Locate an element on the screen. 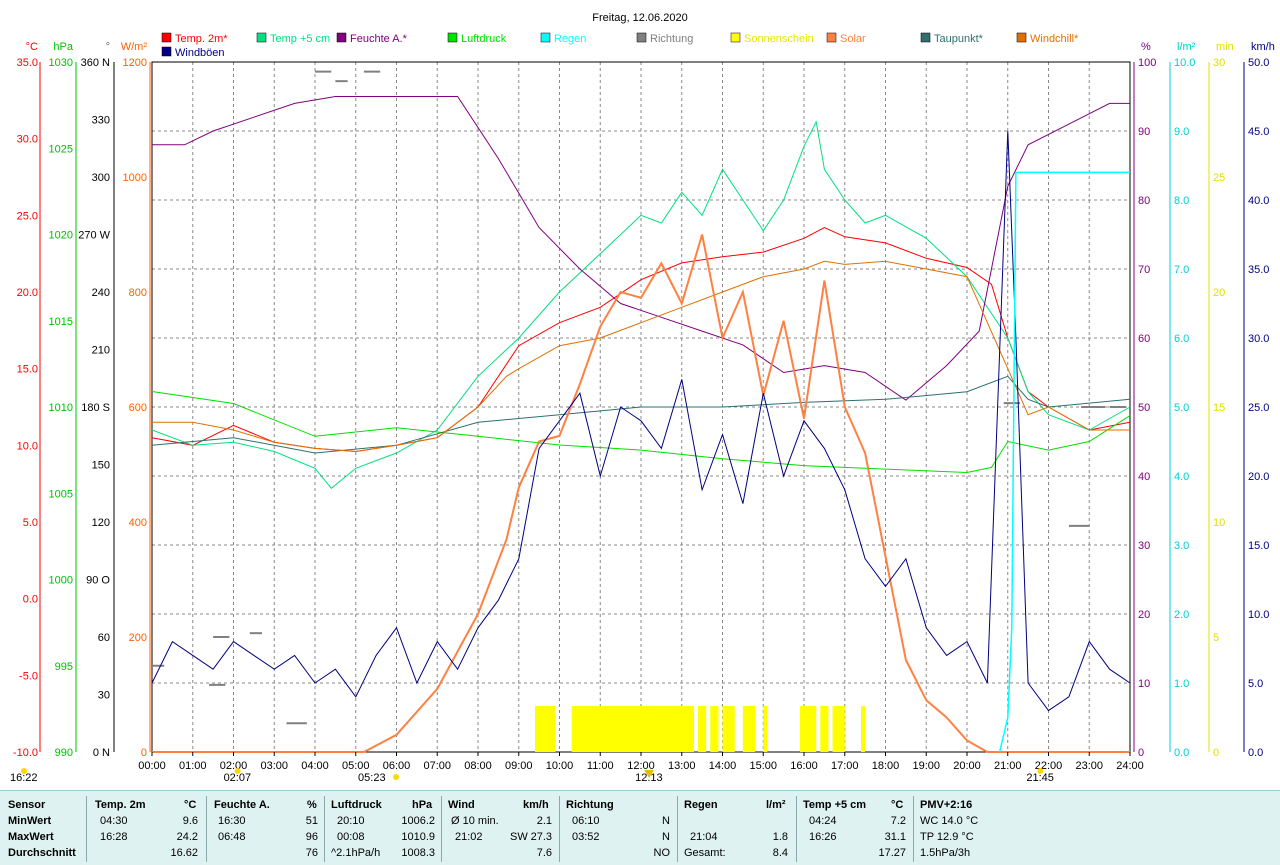 The image size is (1280, 865). x-axis-tick-label: 04:00 is located at coordinates (315, 766).